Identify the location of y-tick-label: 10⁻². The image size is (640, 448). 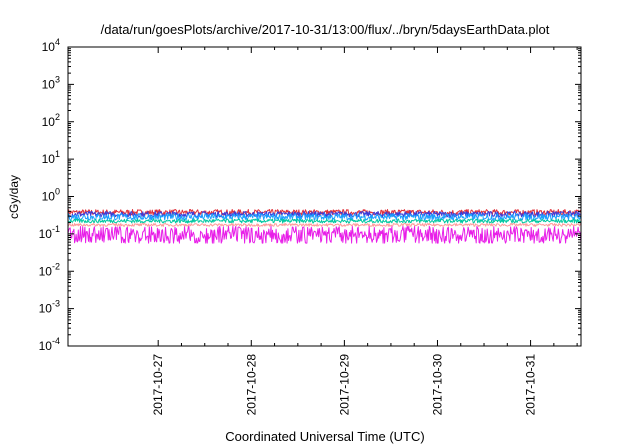
(49, 269).